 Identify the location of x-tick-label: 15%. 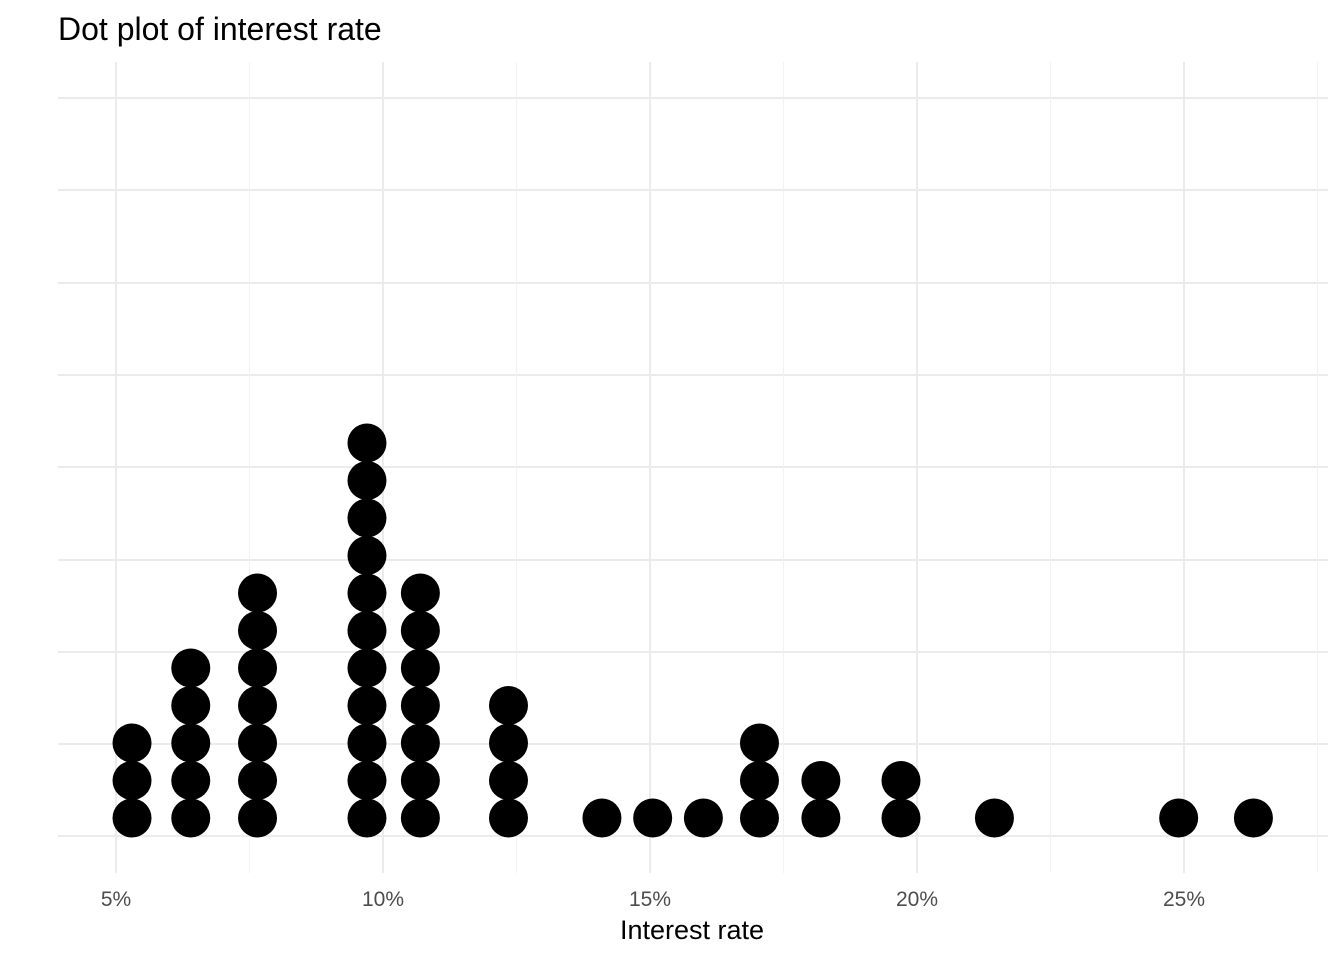
(650, 899).